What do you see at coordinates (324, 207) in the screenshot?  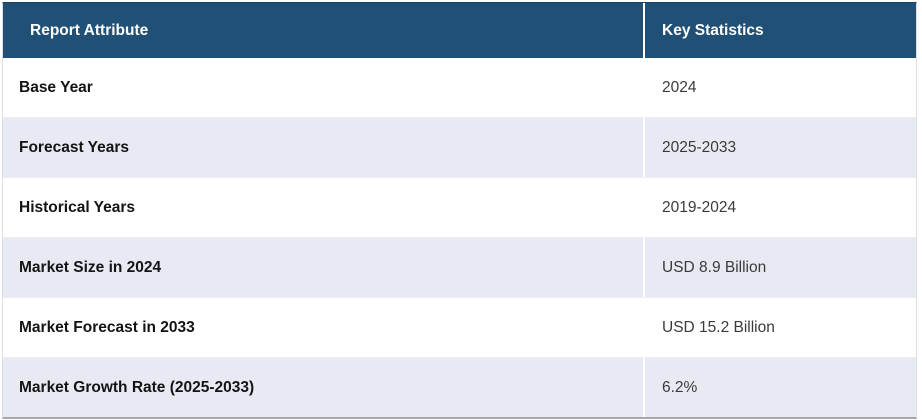 I see `attribute-cell: Historical Years` at bounding box center [324, 207].